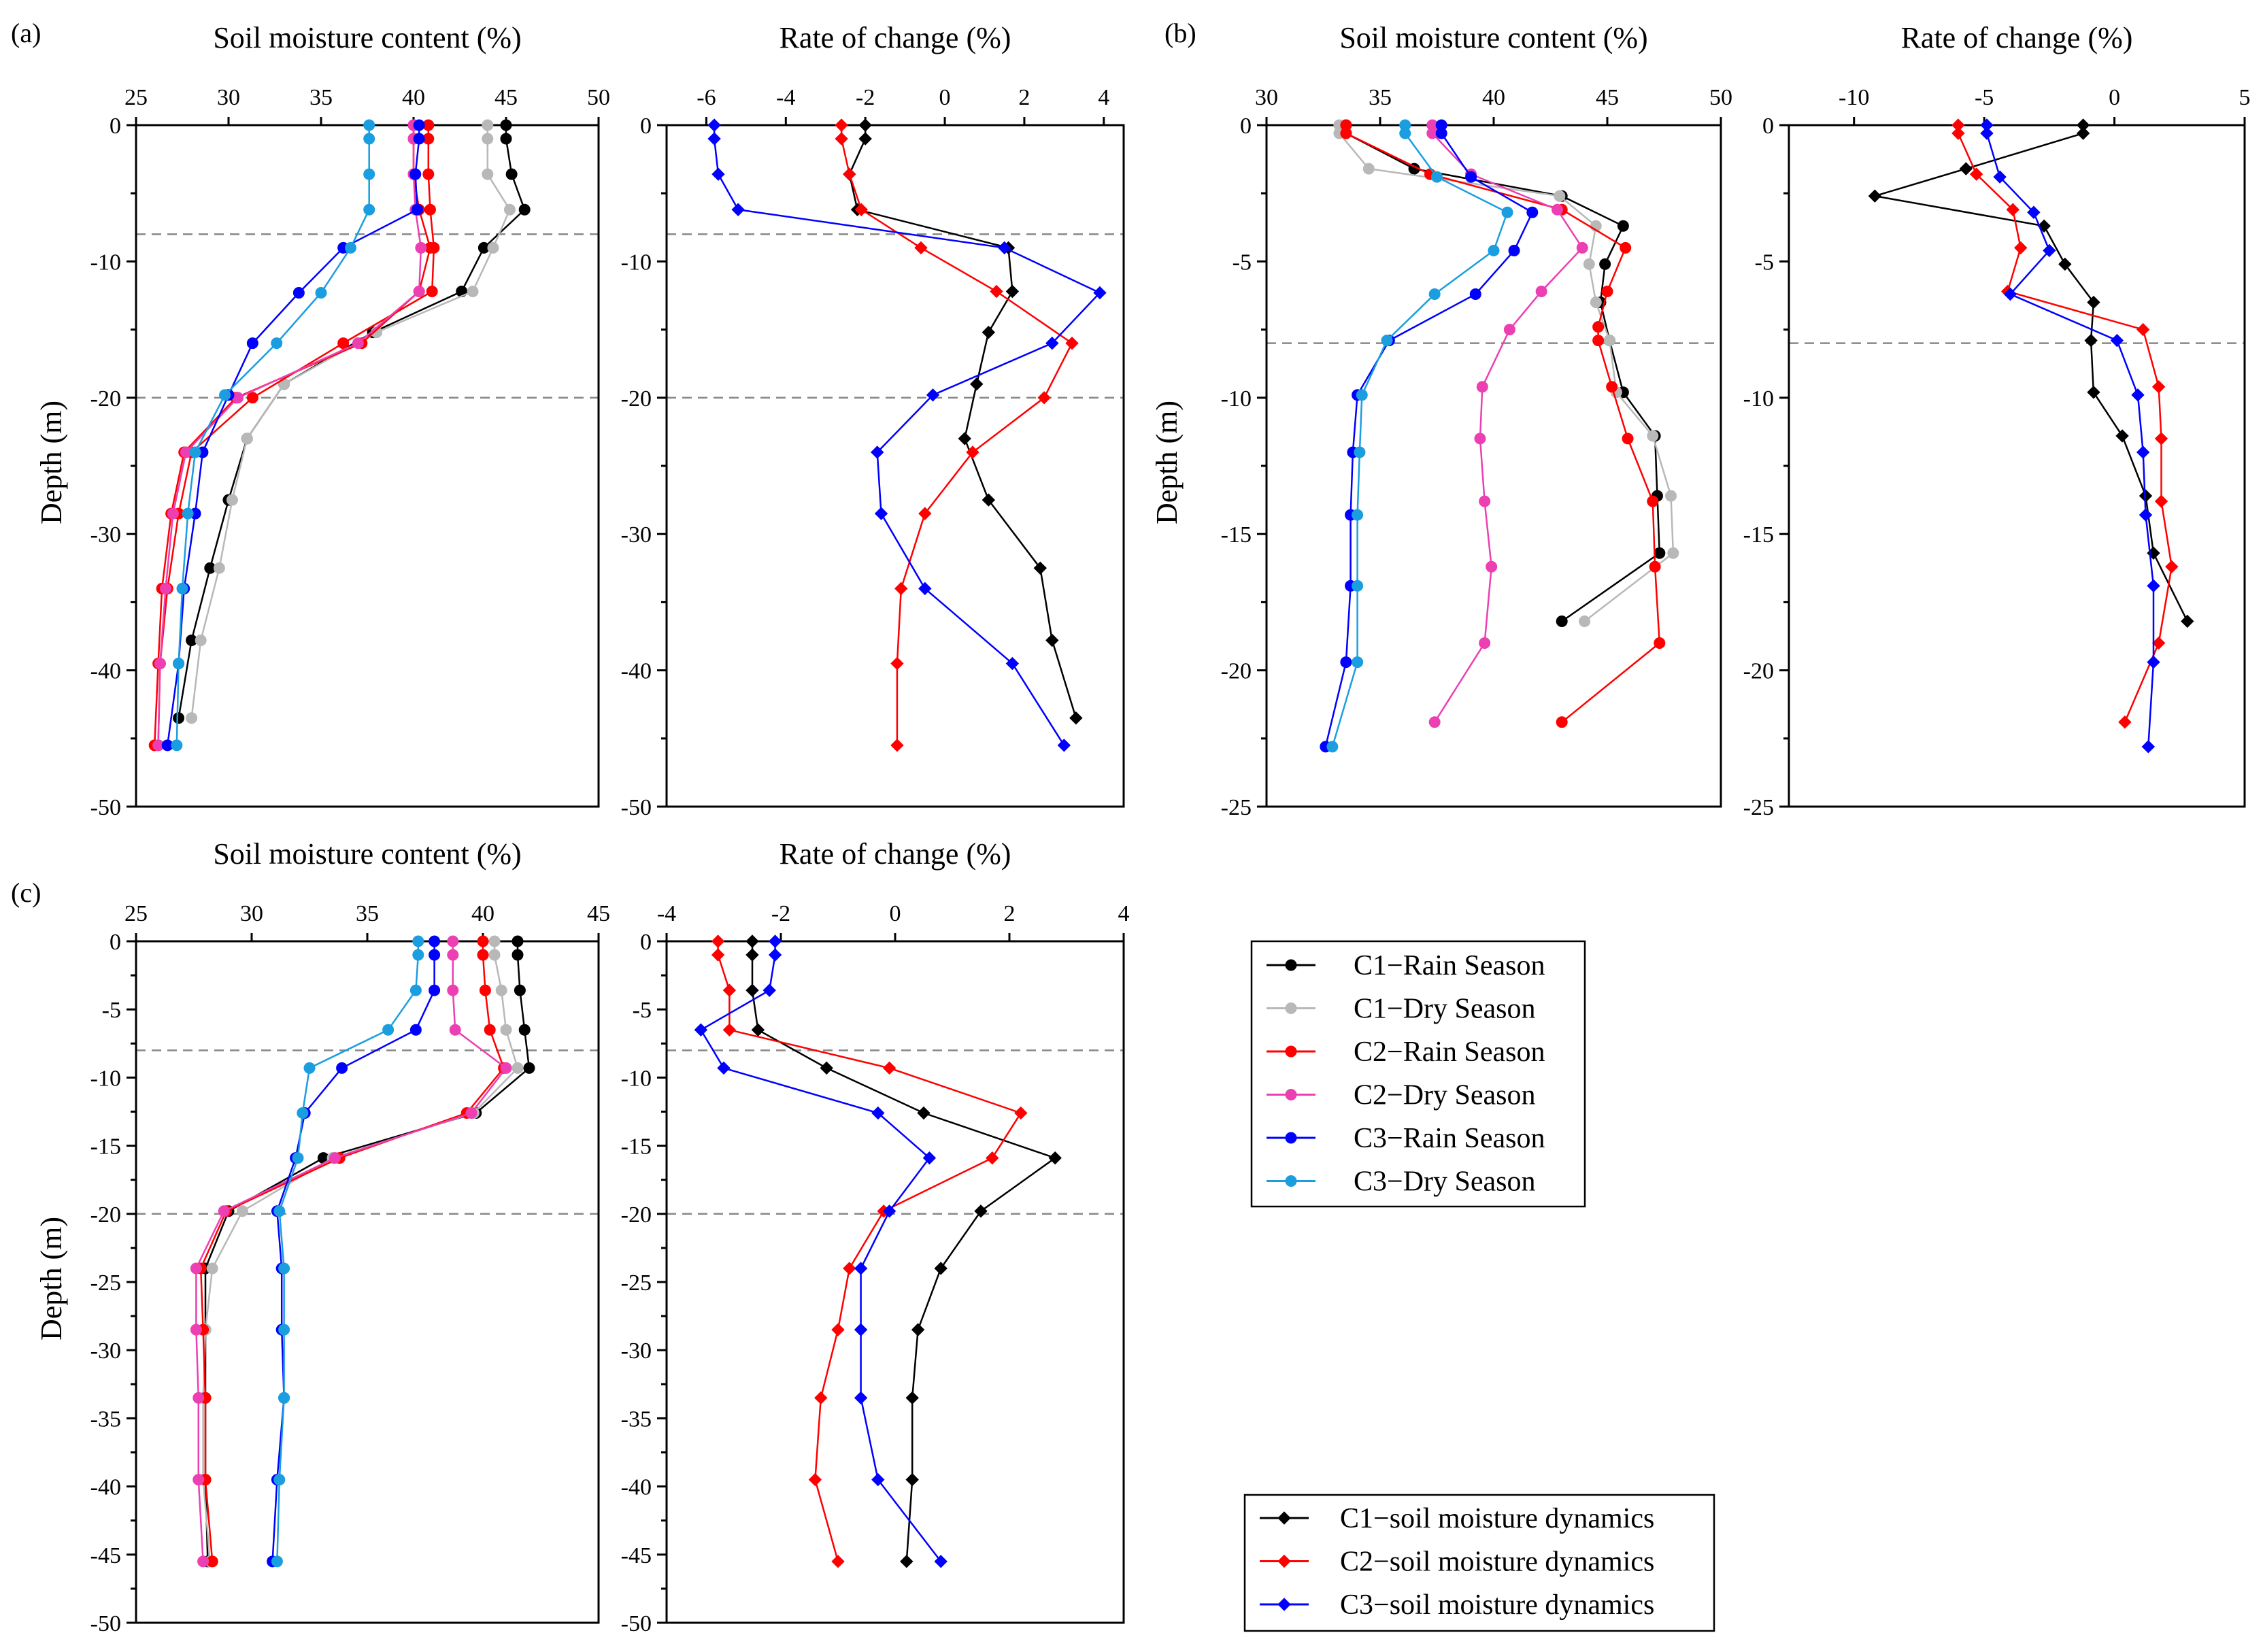  I want to click on legend-dynamics-label: C2−soil moisture dynamics, so click(1497, 1563).